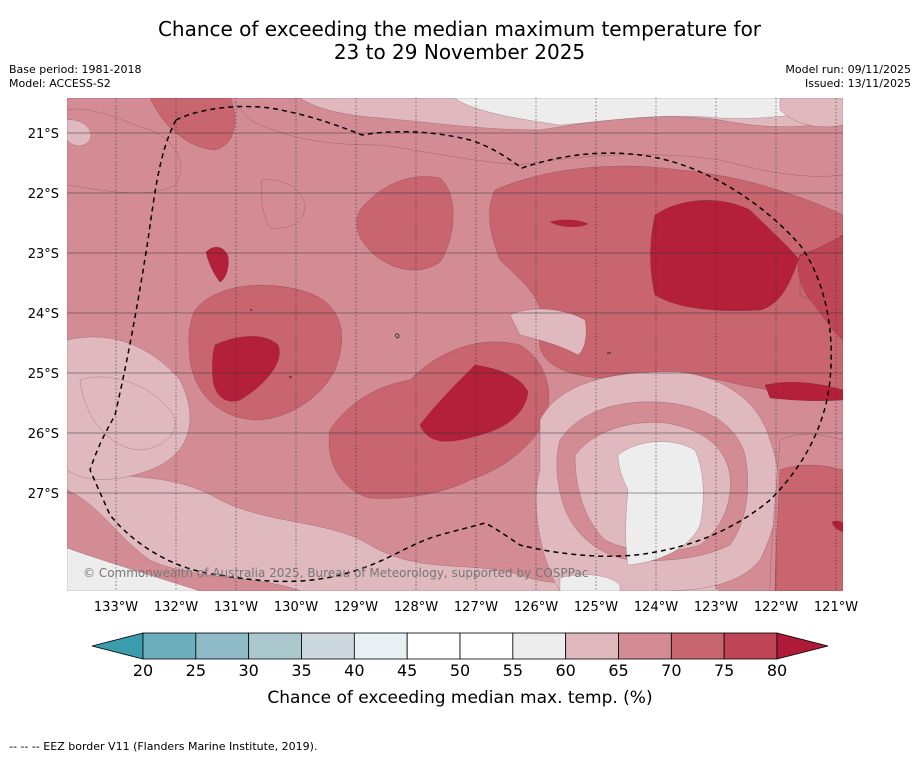  I want to click on latitude-labels: 21°S 22°S 23°S 24°S 25°S 26°S 27°S, so click(43, 314).